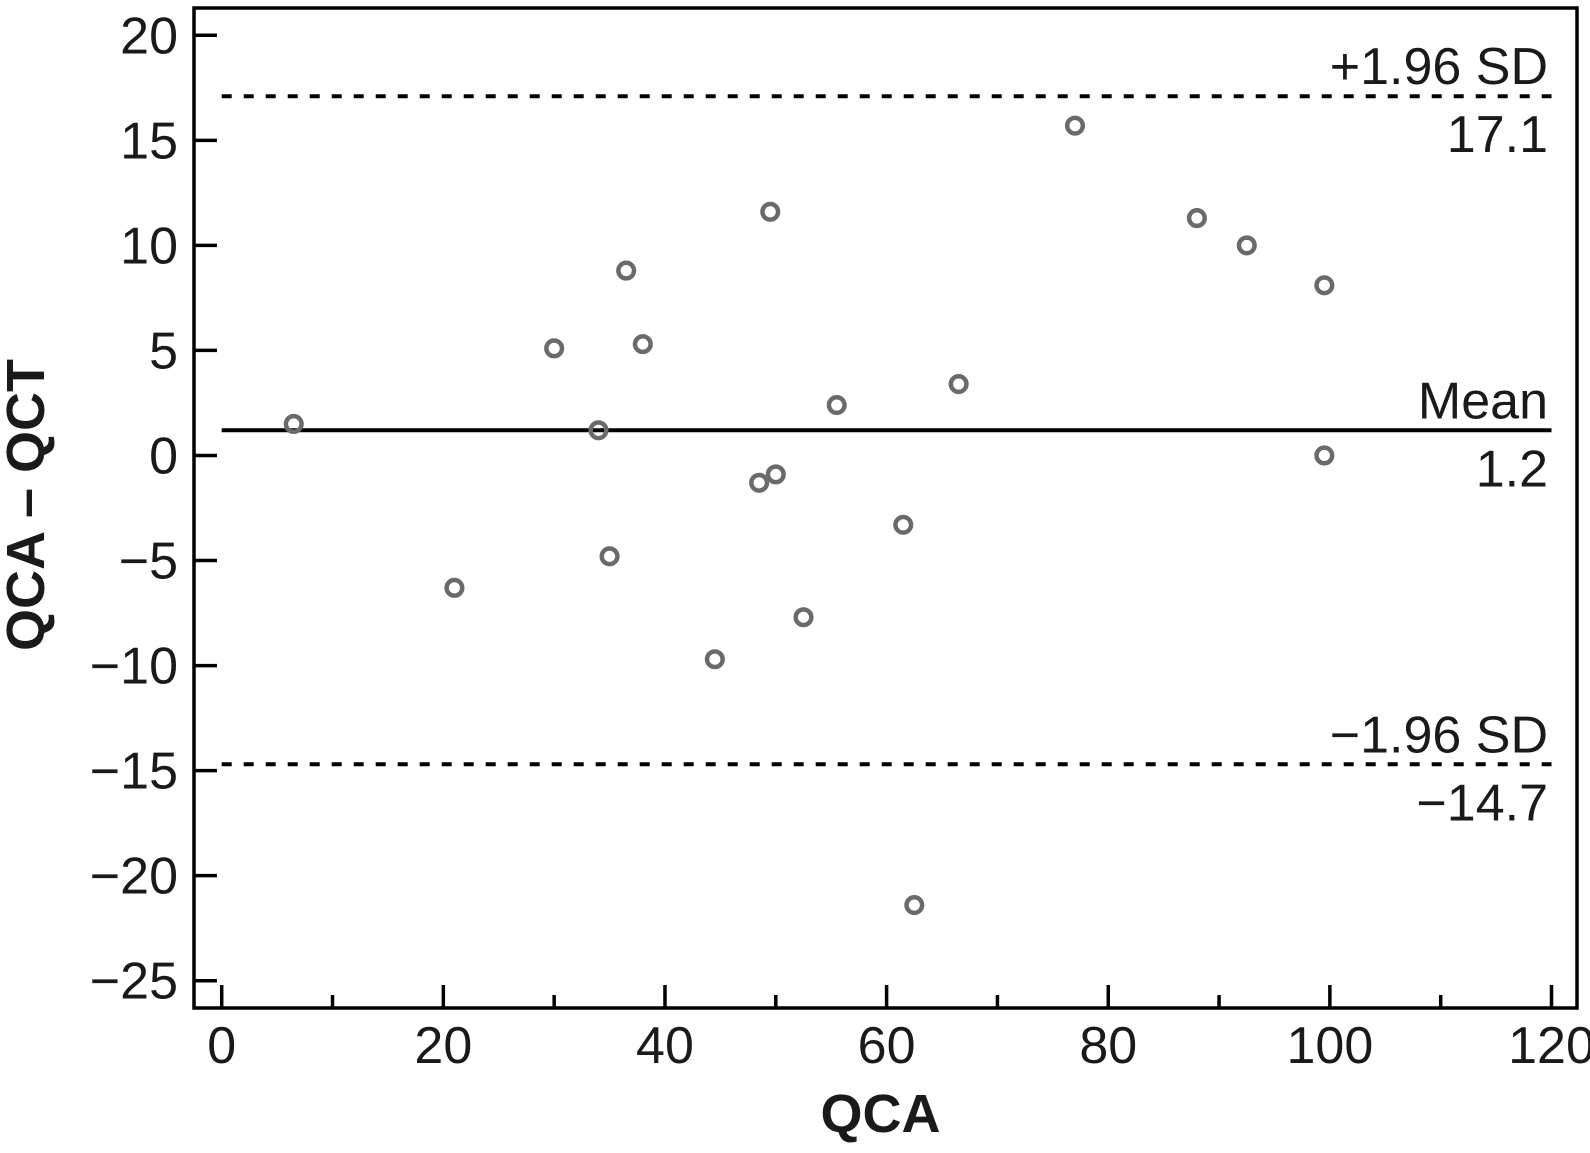 The width and height of the screenshot is (1590, 1153). What do you see at coordinates (28, 505) in the screenshot?
I see `y-axis-title: QCA – QCT` at bounding box center [28, 505].